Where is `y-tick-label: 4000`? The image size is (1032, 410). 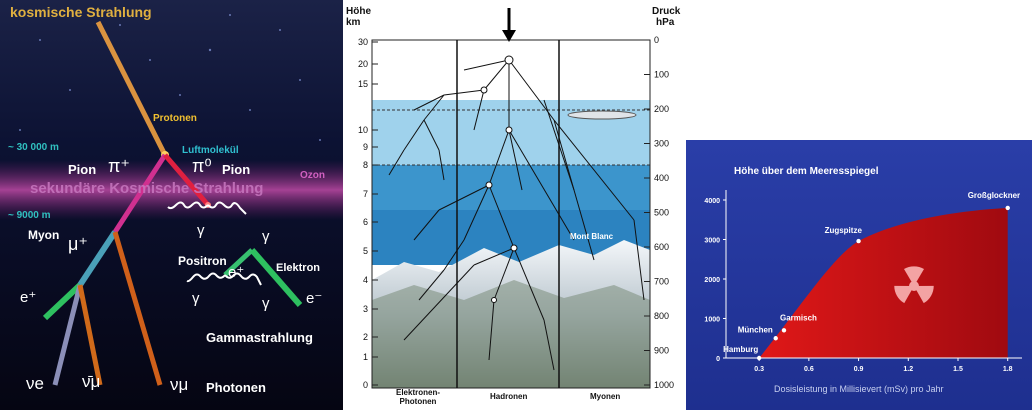
y-tick-label: 4000 is located at coordinates (712, 201).